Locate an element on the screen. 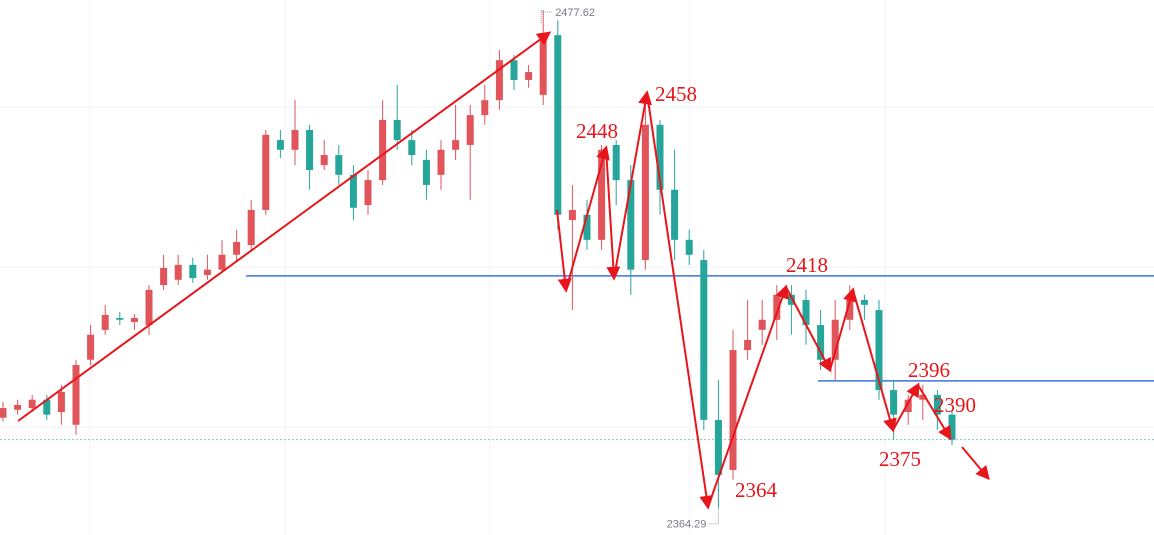 The width and height of the screenshot is (1154, 535). min-label: 2364.29 is located at coordinates (687, 525).